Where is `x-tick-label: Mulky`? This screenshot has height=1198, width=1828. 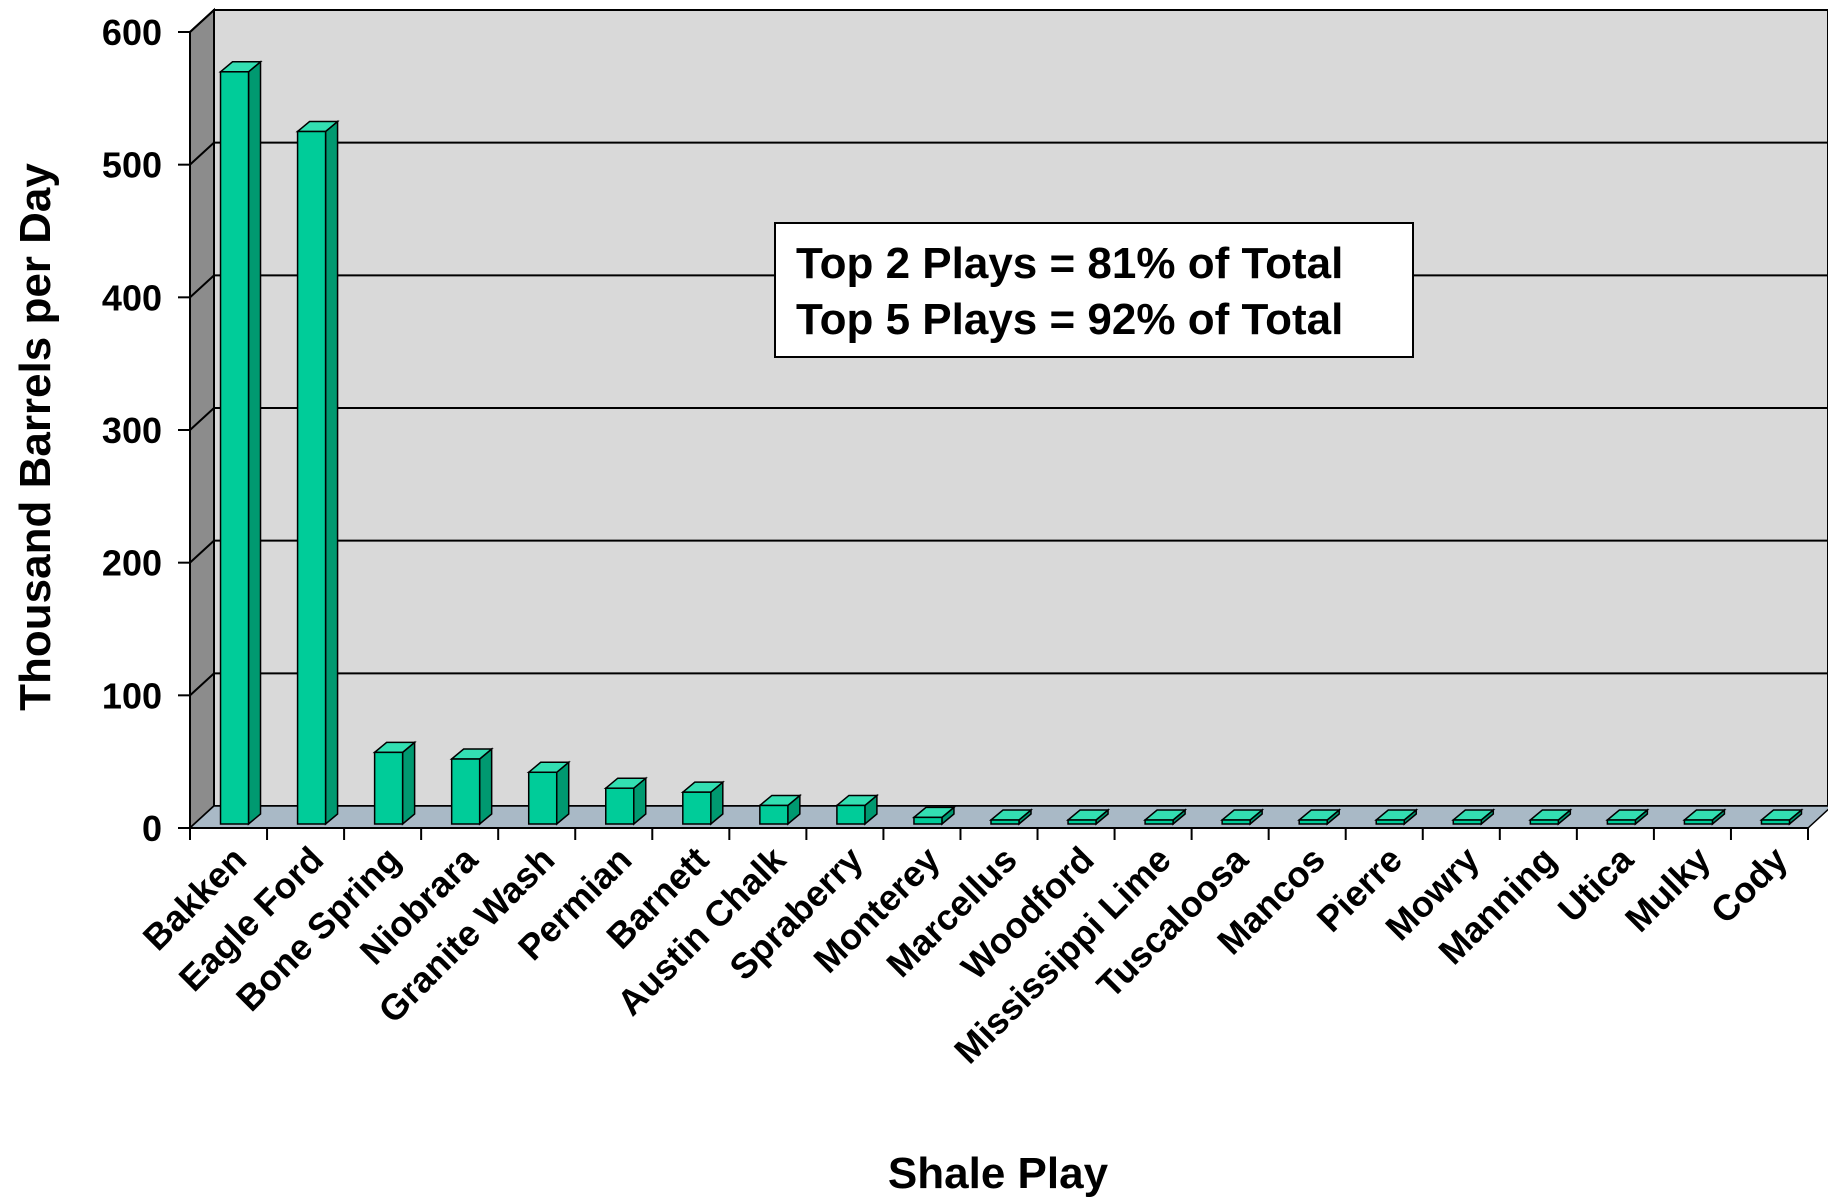
x-tick-label: Mulky is located at coordinates (1667, 889).